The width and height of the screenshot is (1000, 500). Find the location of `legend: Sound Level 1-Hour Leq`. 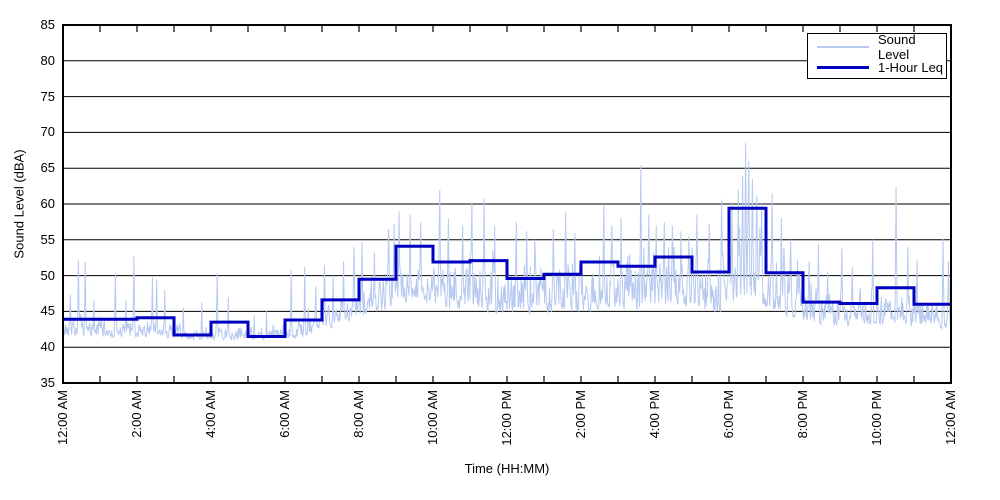

legend: Sound Level 1-Hour Leq is located at coordinates (877, 55).